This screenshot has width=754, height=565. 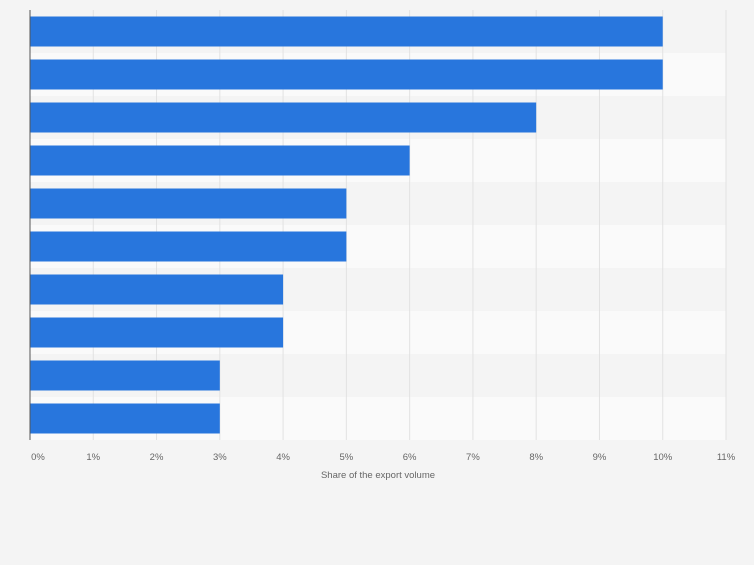 I want to click on x-tick-label: 3%, so click(x=220, y=457).